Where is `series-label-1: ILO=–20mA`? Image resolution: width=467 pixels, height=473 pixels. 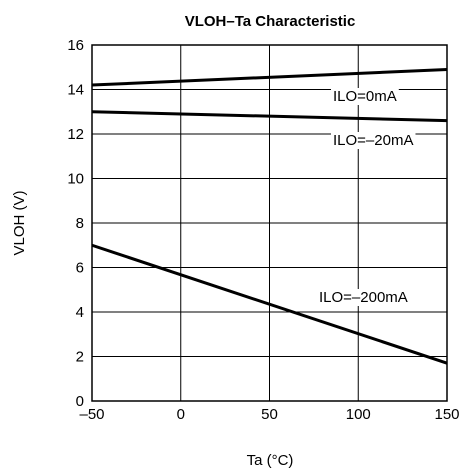 series-label-1: ILO=–20mA is located at coordinates (373, 140).